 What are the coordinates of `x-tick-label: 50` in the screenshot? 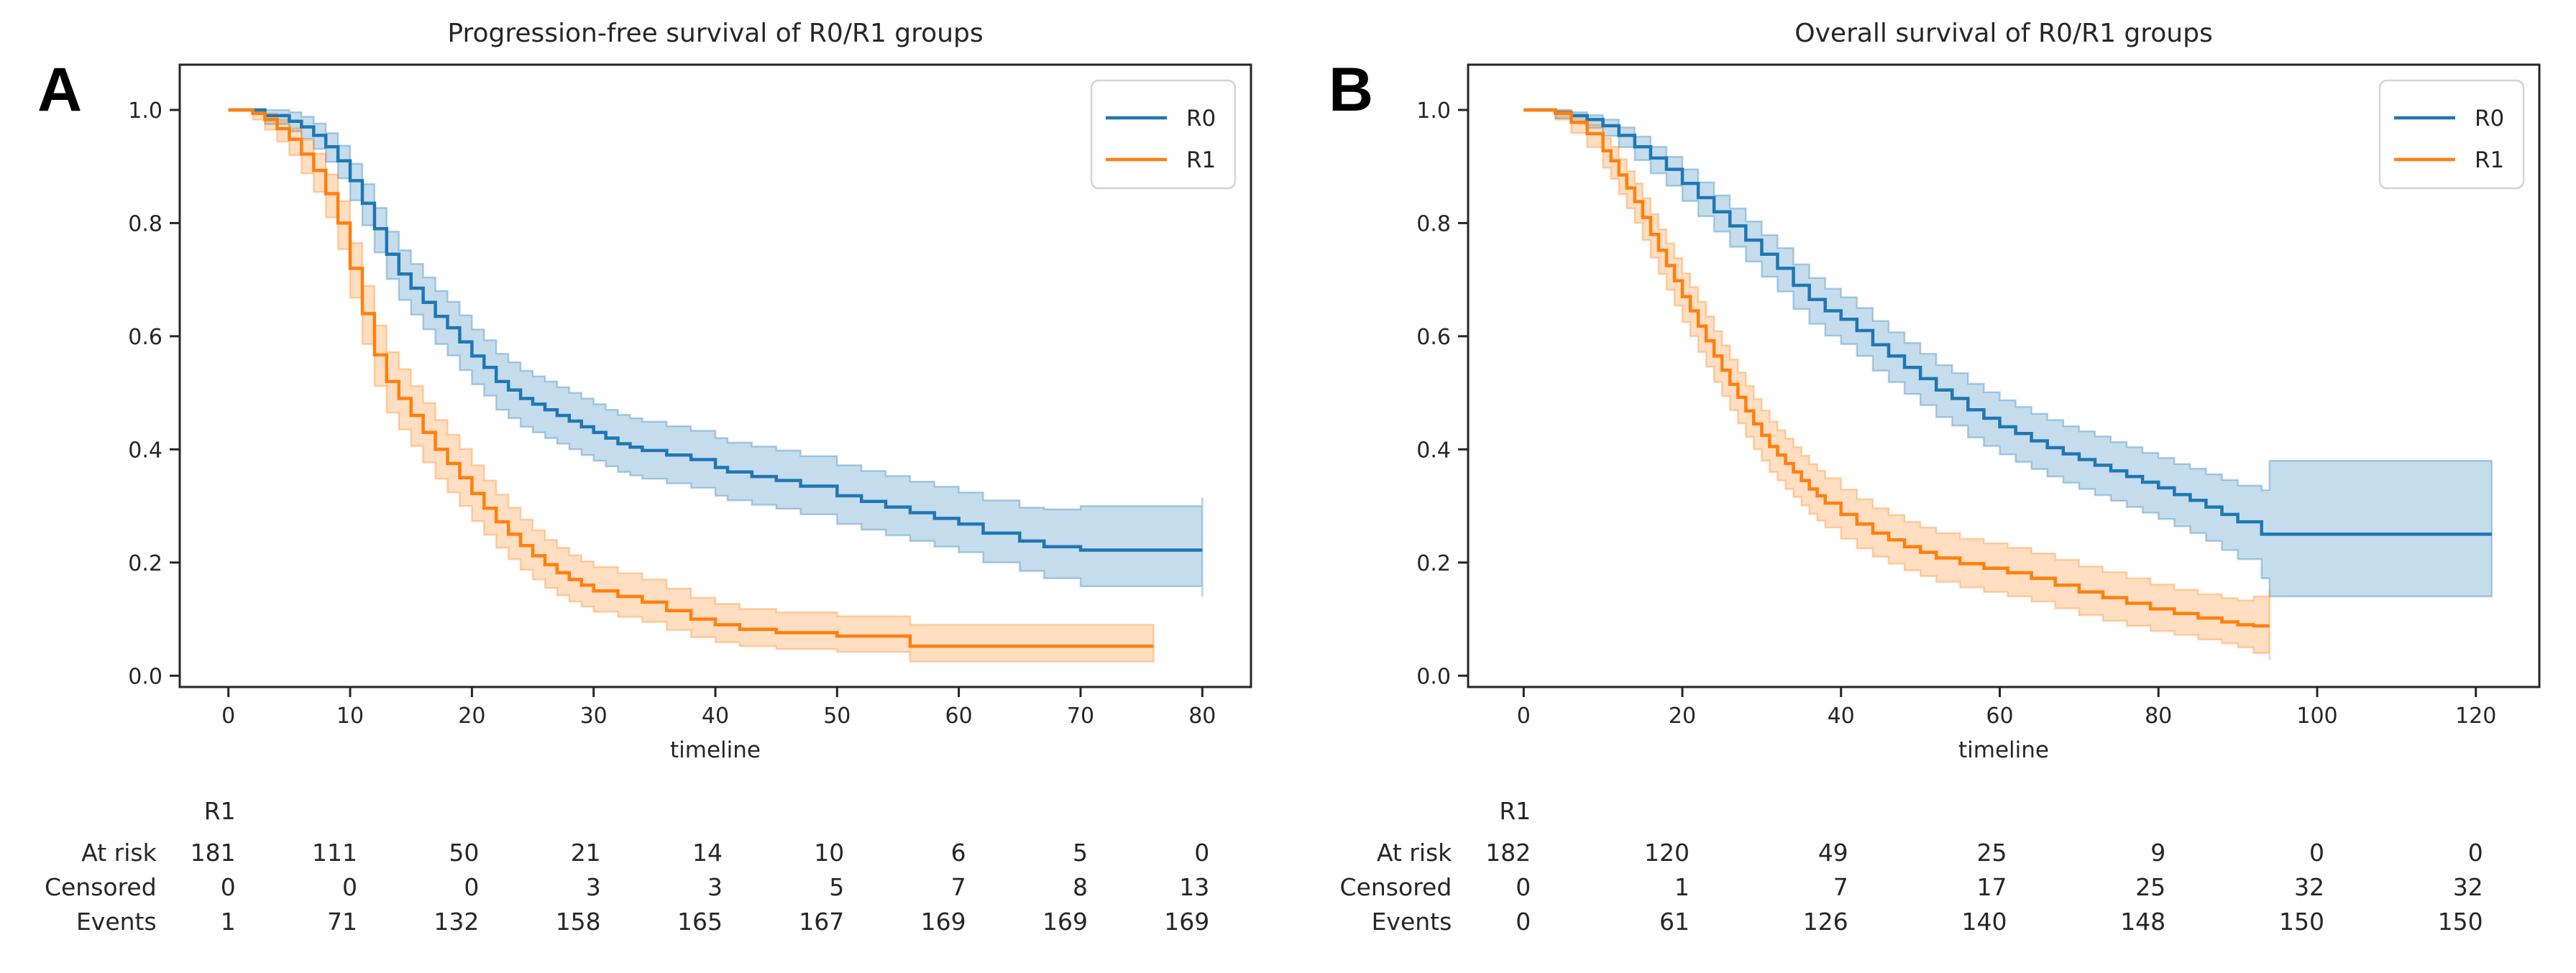 It's located at (837, 716).